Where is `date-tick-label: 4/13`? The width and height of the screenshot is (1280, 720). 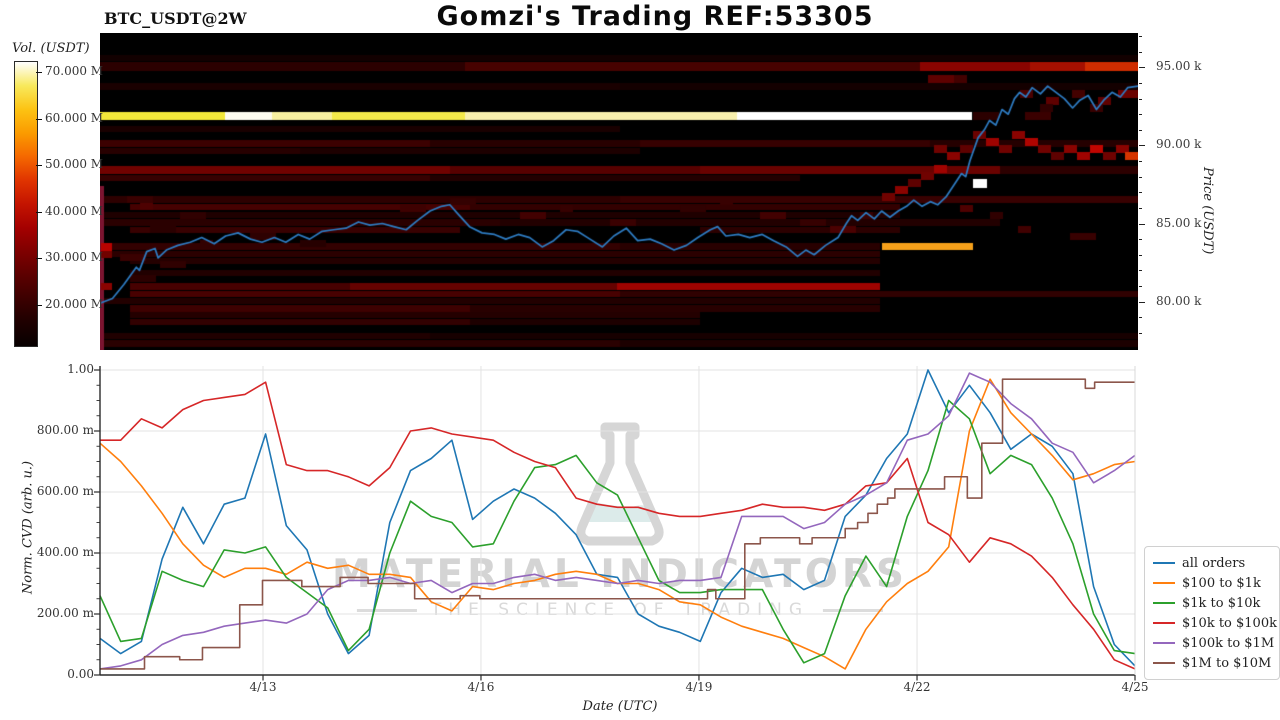
date-tick-label: 4/13 is located at coordinates (263, 687).